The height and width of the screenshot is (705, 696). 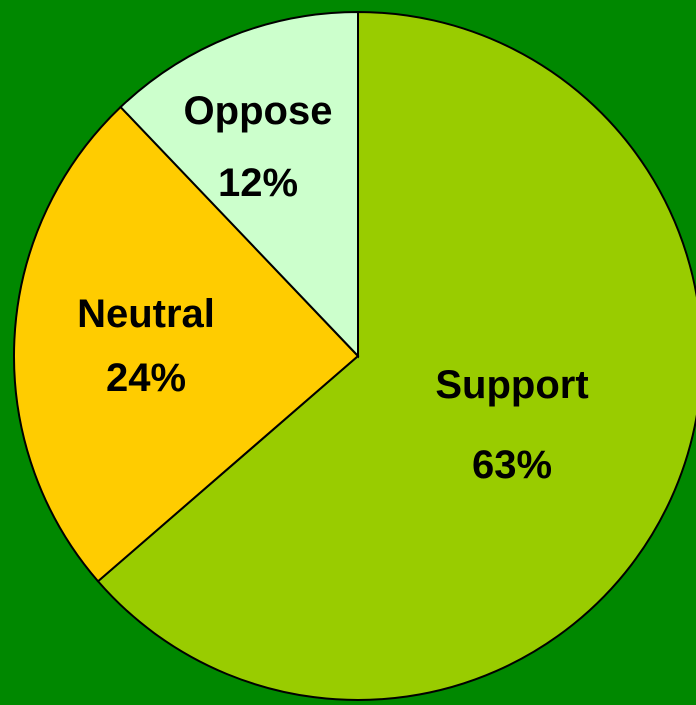 I want to click on slice-label-neutral: Neutral 24%, so click(x=146, y=346).